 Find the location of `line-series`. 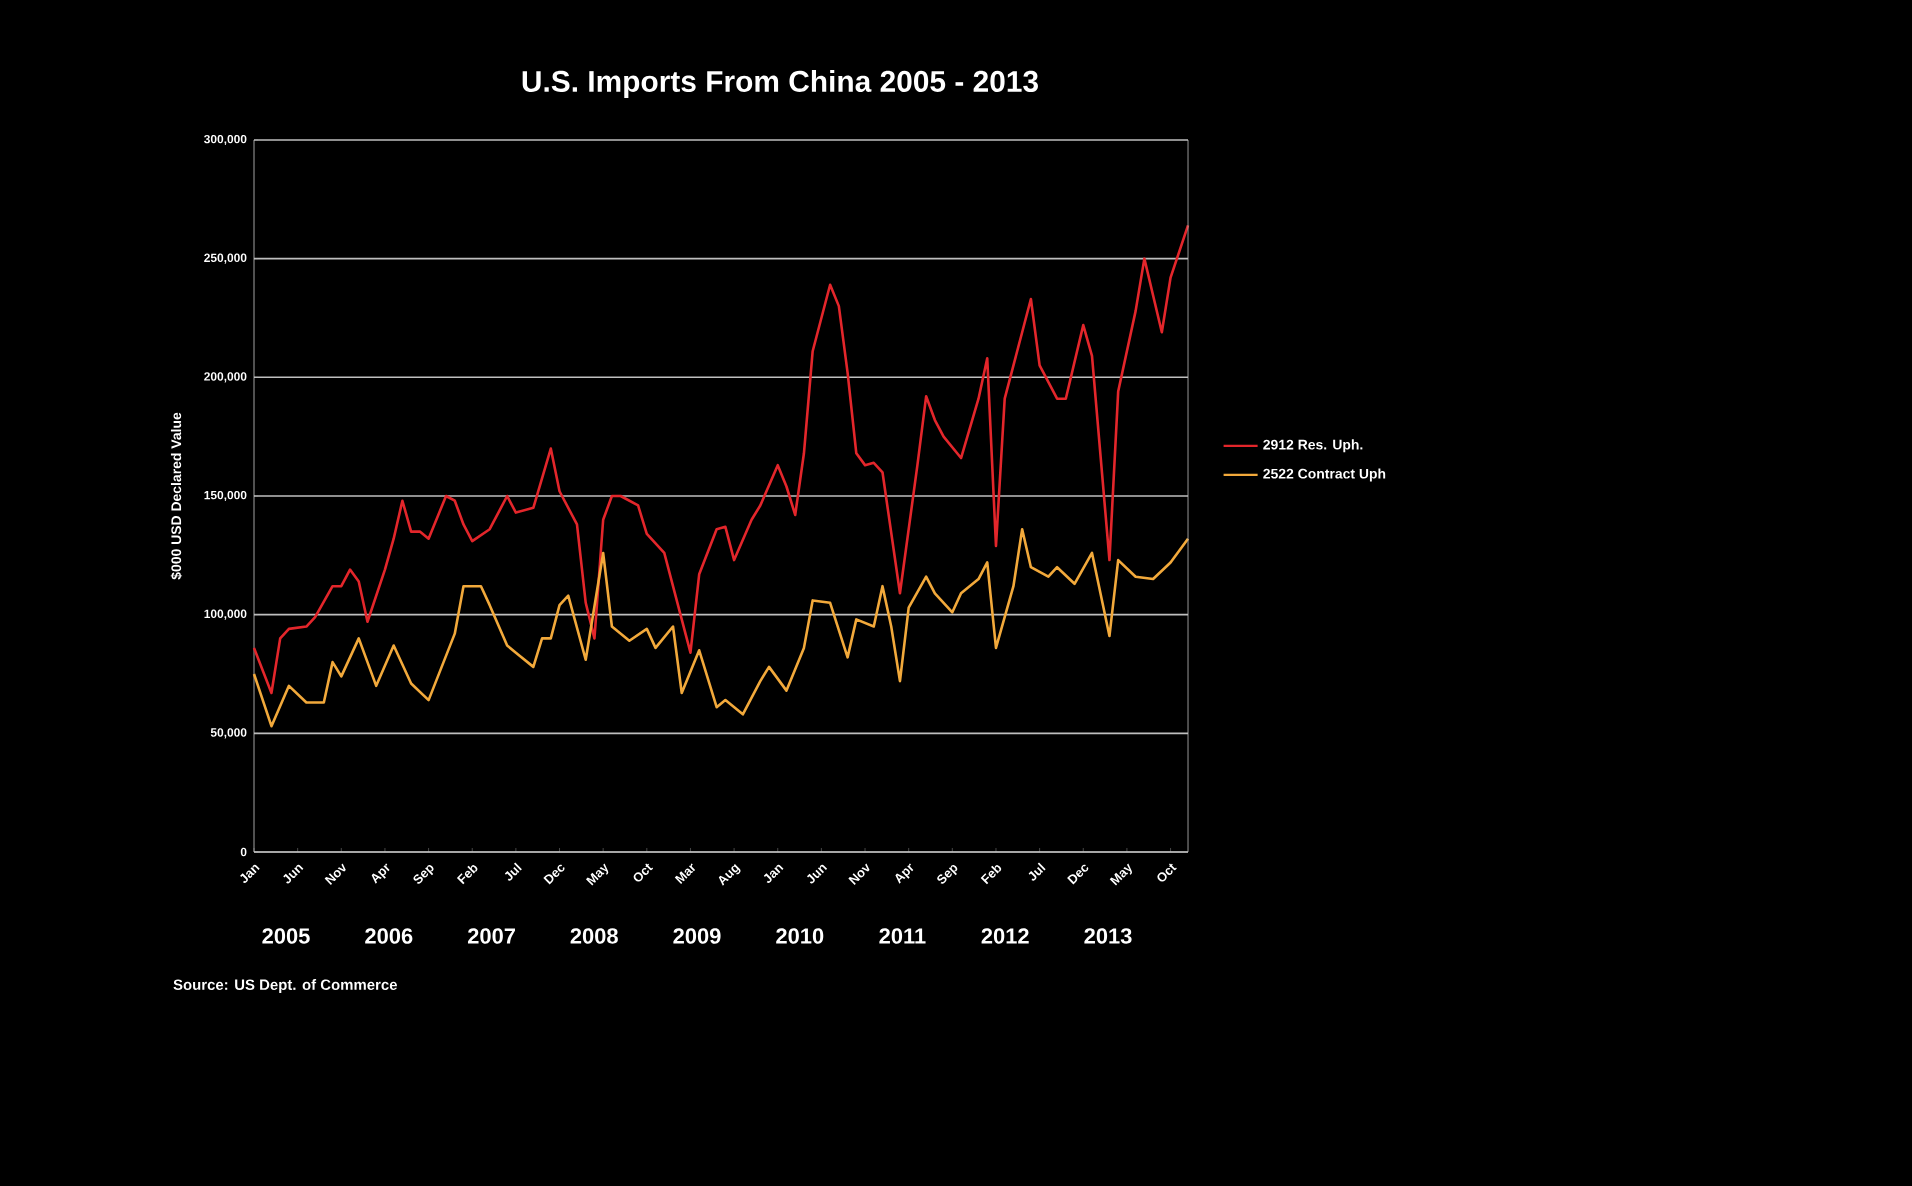

line-series is located at coordinates (721, 627).